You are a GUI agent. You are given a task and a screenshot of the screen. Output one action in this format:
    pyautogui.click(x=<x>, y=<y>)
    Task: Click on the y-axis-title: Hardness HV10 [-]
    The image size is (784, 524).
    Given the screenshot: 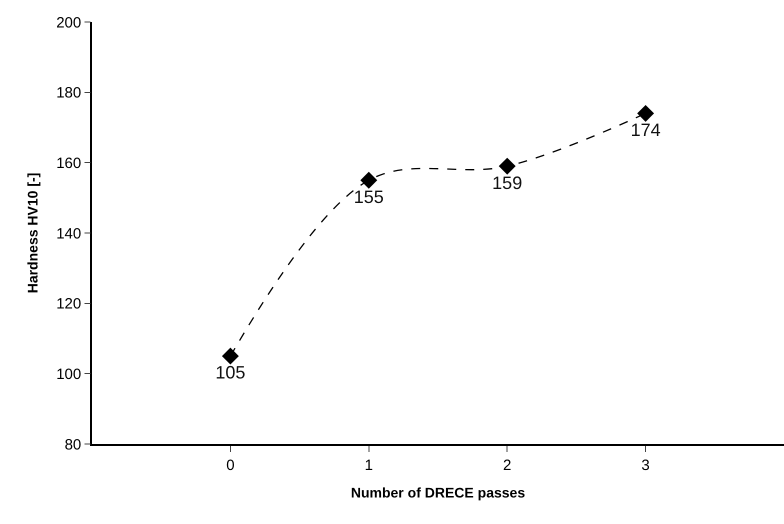 What is the action you would take?
    pyautogui.click(x=32, y=233)
    